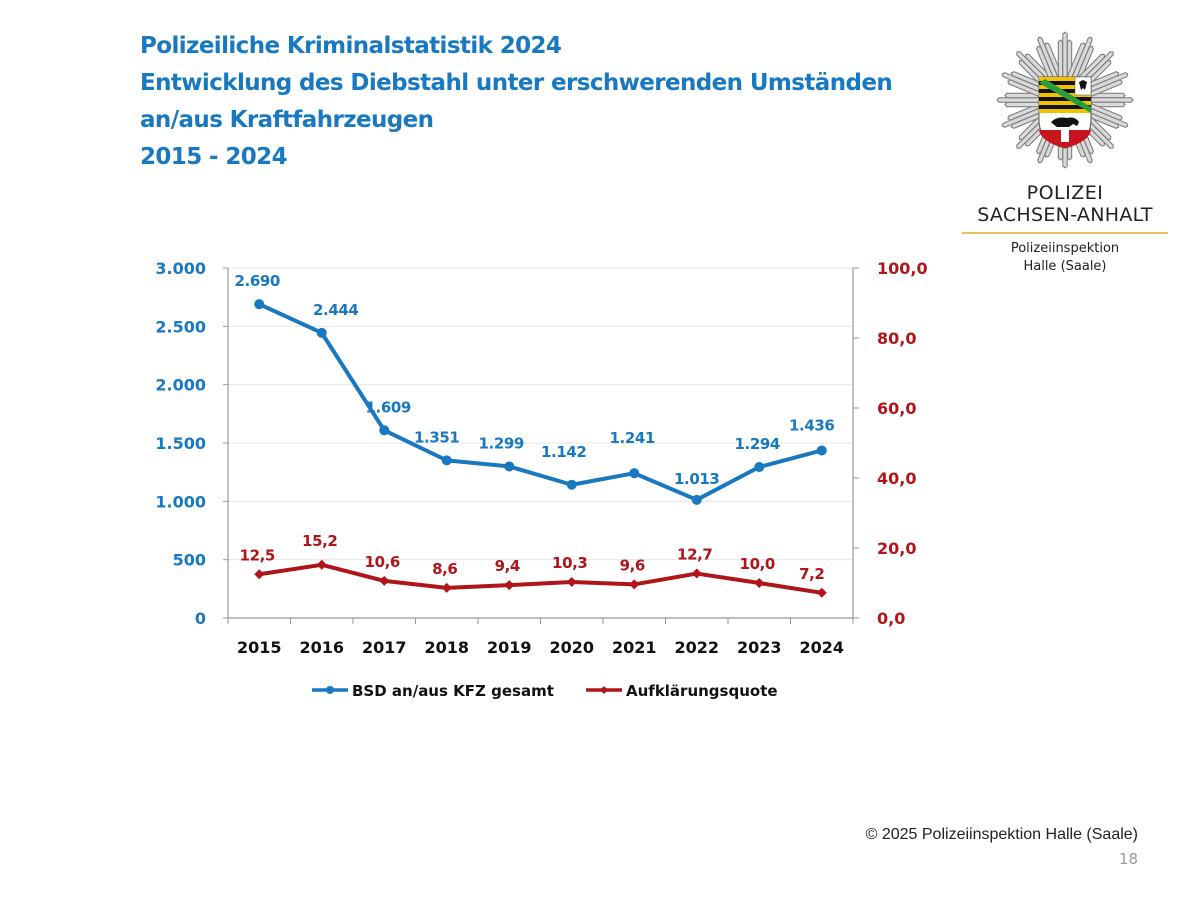  What do you see at coordinates (180, 268) in the screenshot?
I see `y-left-tick-label: 3.000` at bounding box center [180, 268].